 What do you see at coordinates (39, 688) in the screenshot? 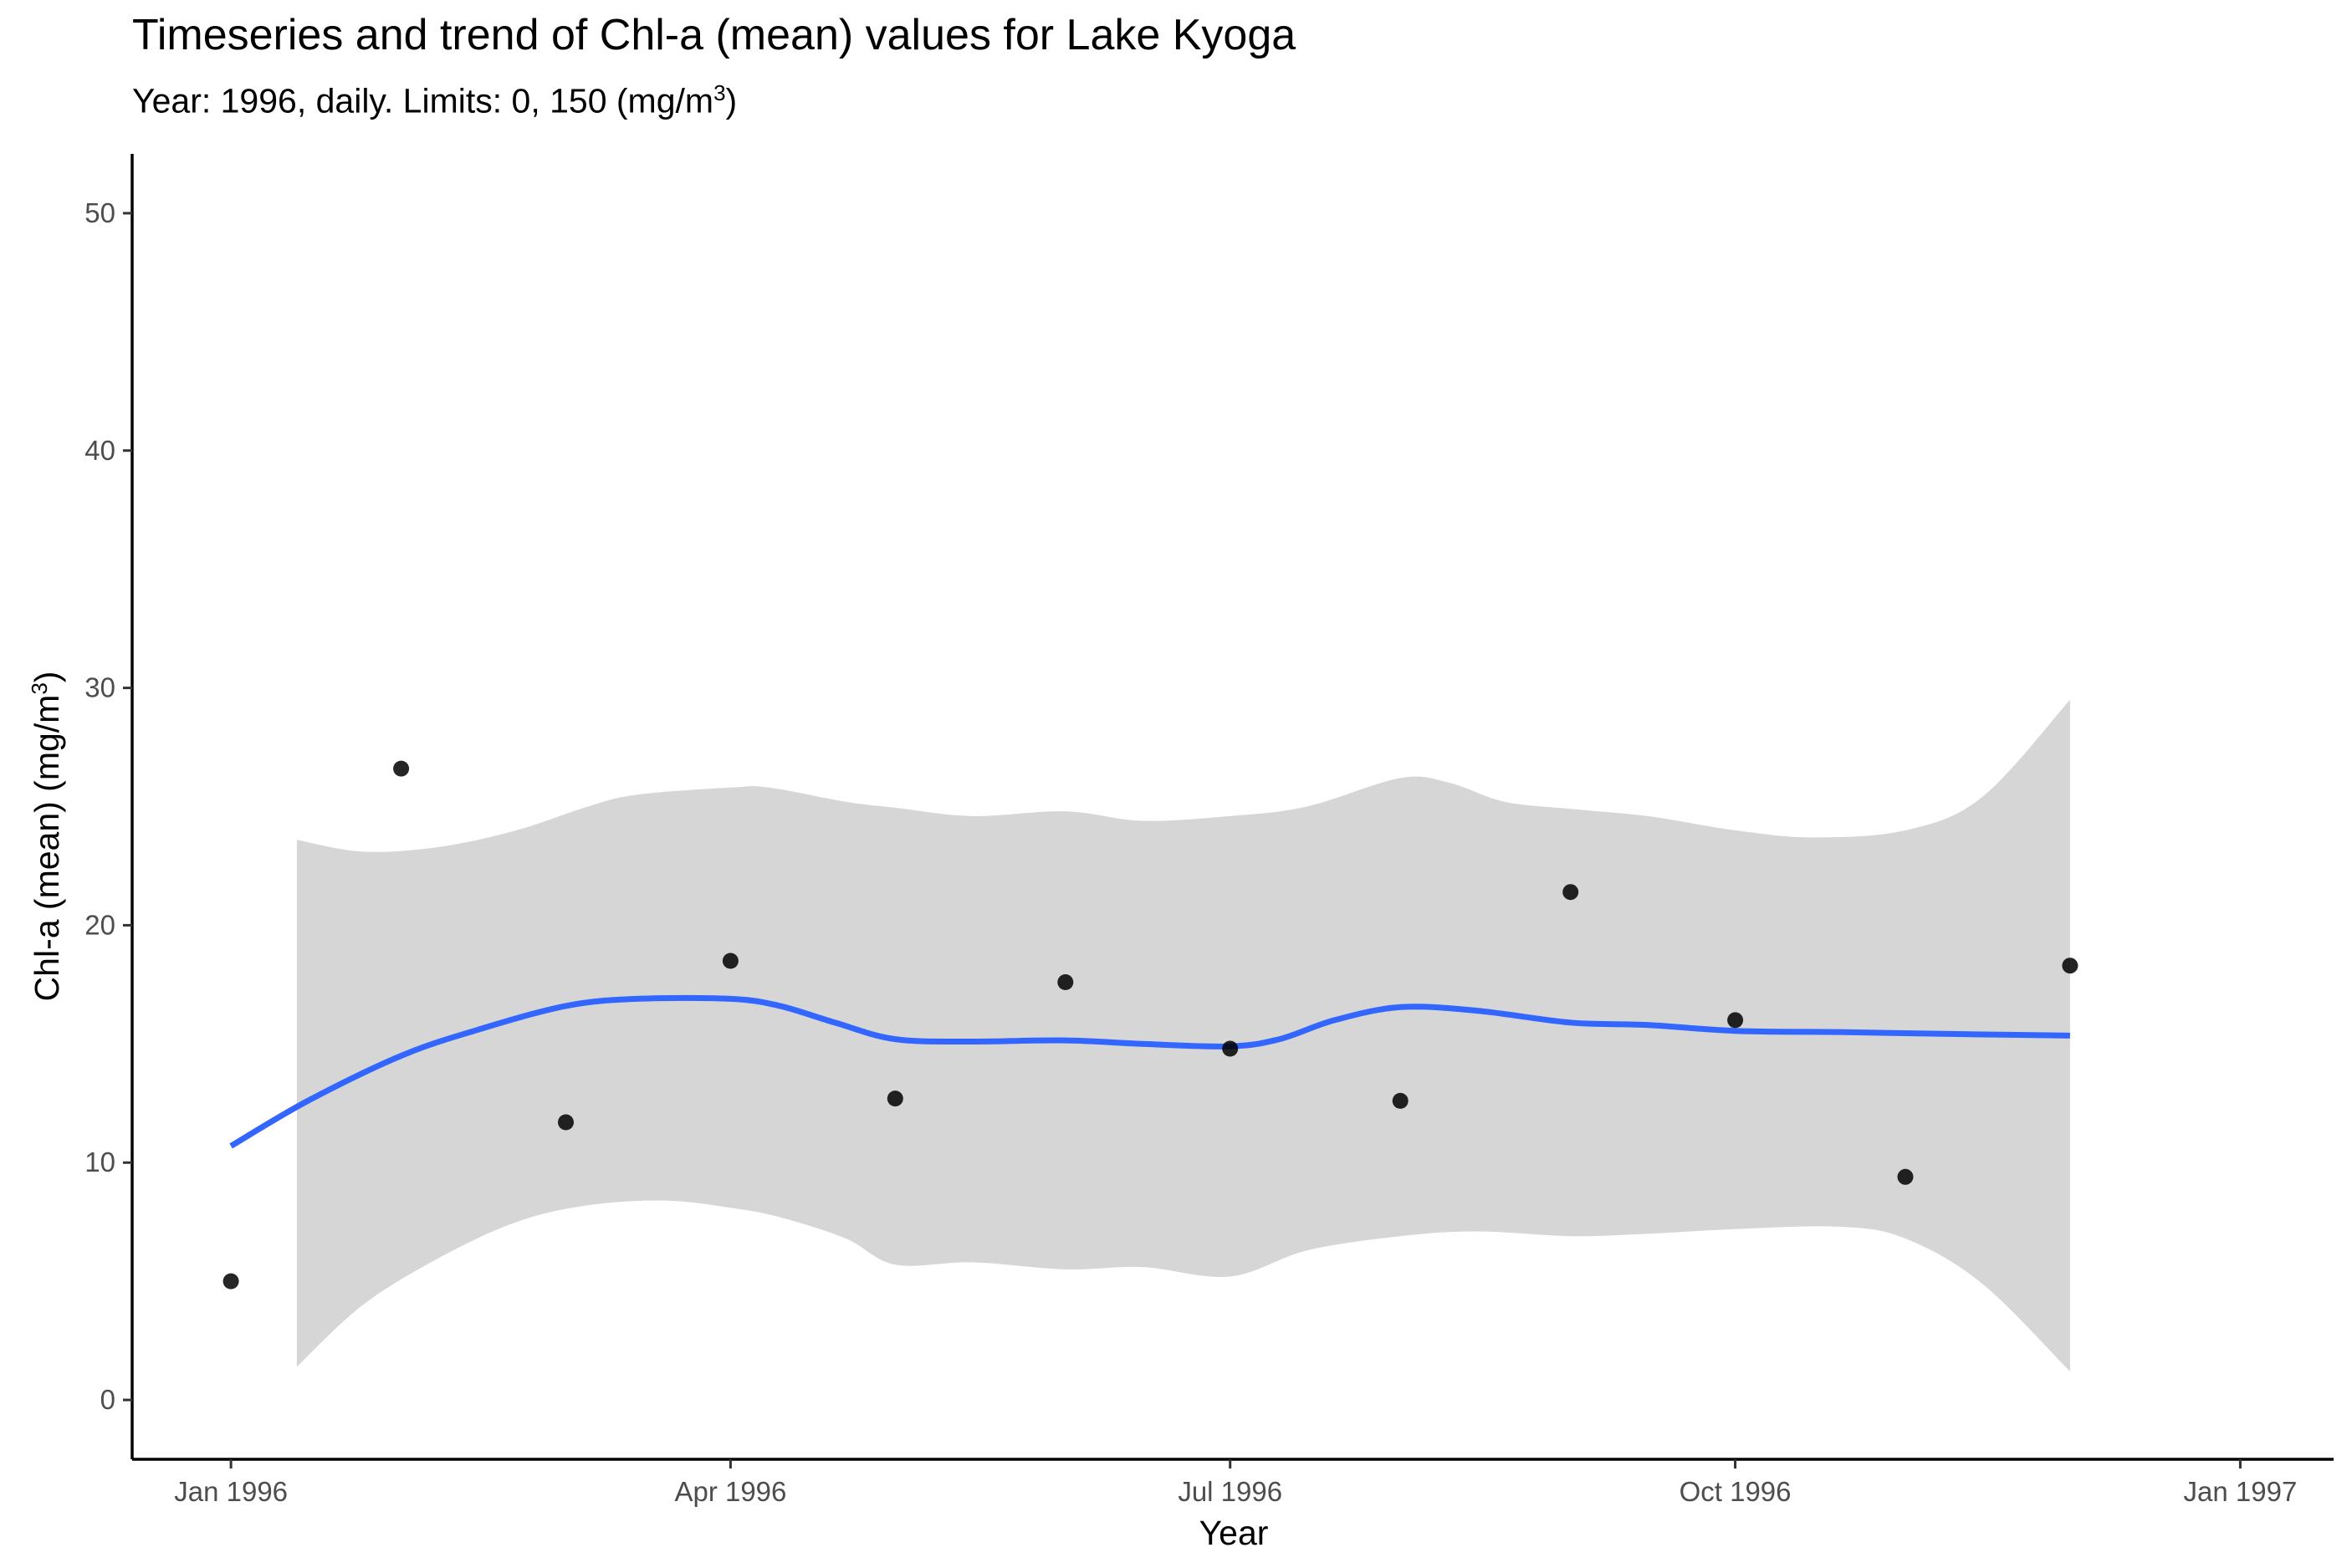
I see `y-axis-title-superscript: 3` at bounding box center [39, 688].